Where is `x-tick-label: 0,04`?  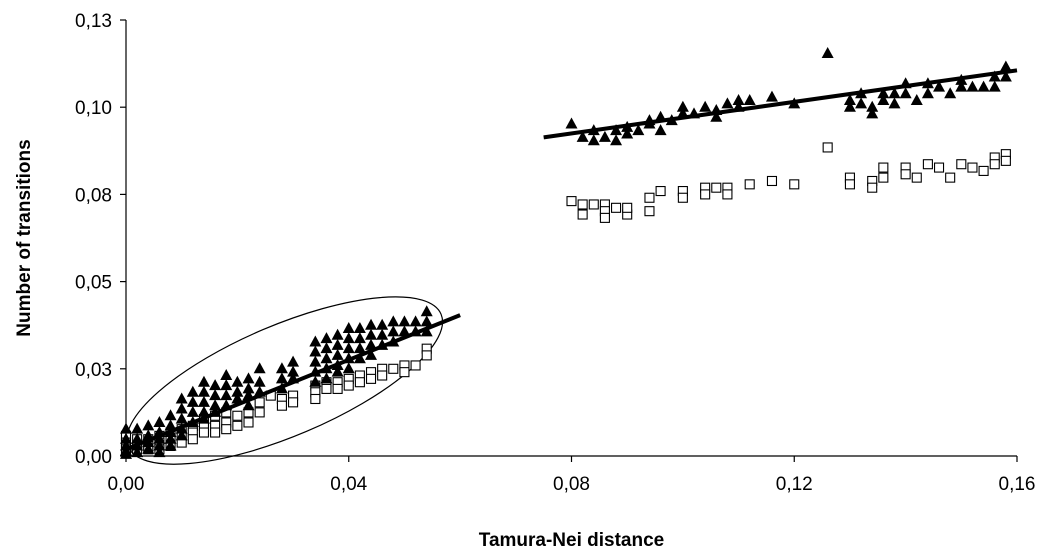 x-tick-label: 0,04 is located at coordinates (348, 484).